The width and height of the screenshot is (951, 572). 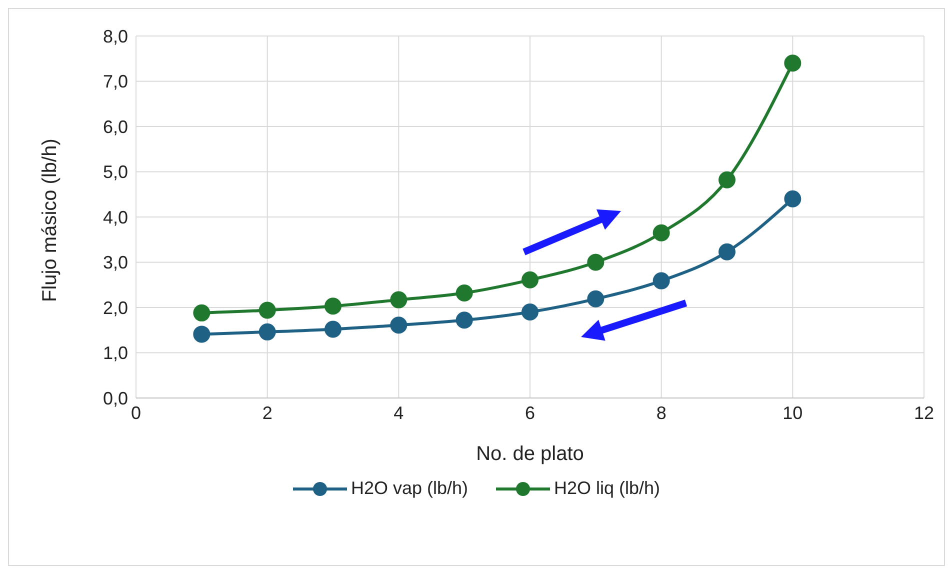 I want to click on legend-label: H2O liq (lb/h), so click(x=607, y=488).